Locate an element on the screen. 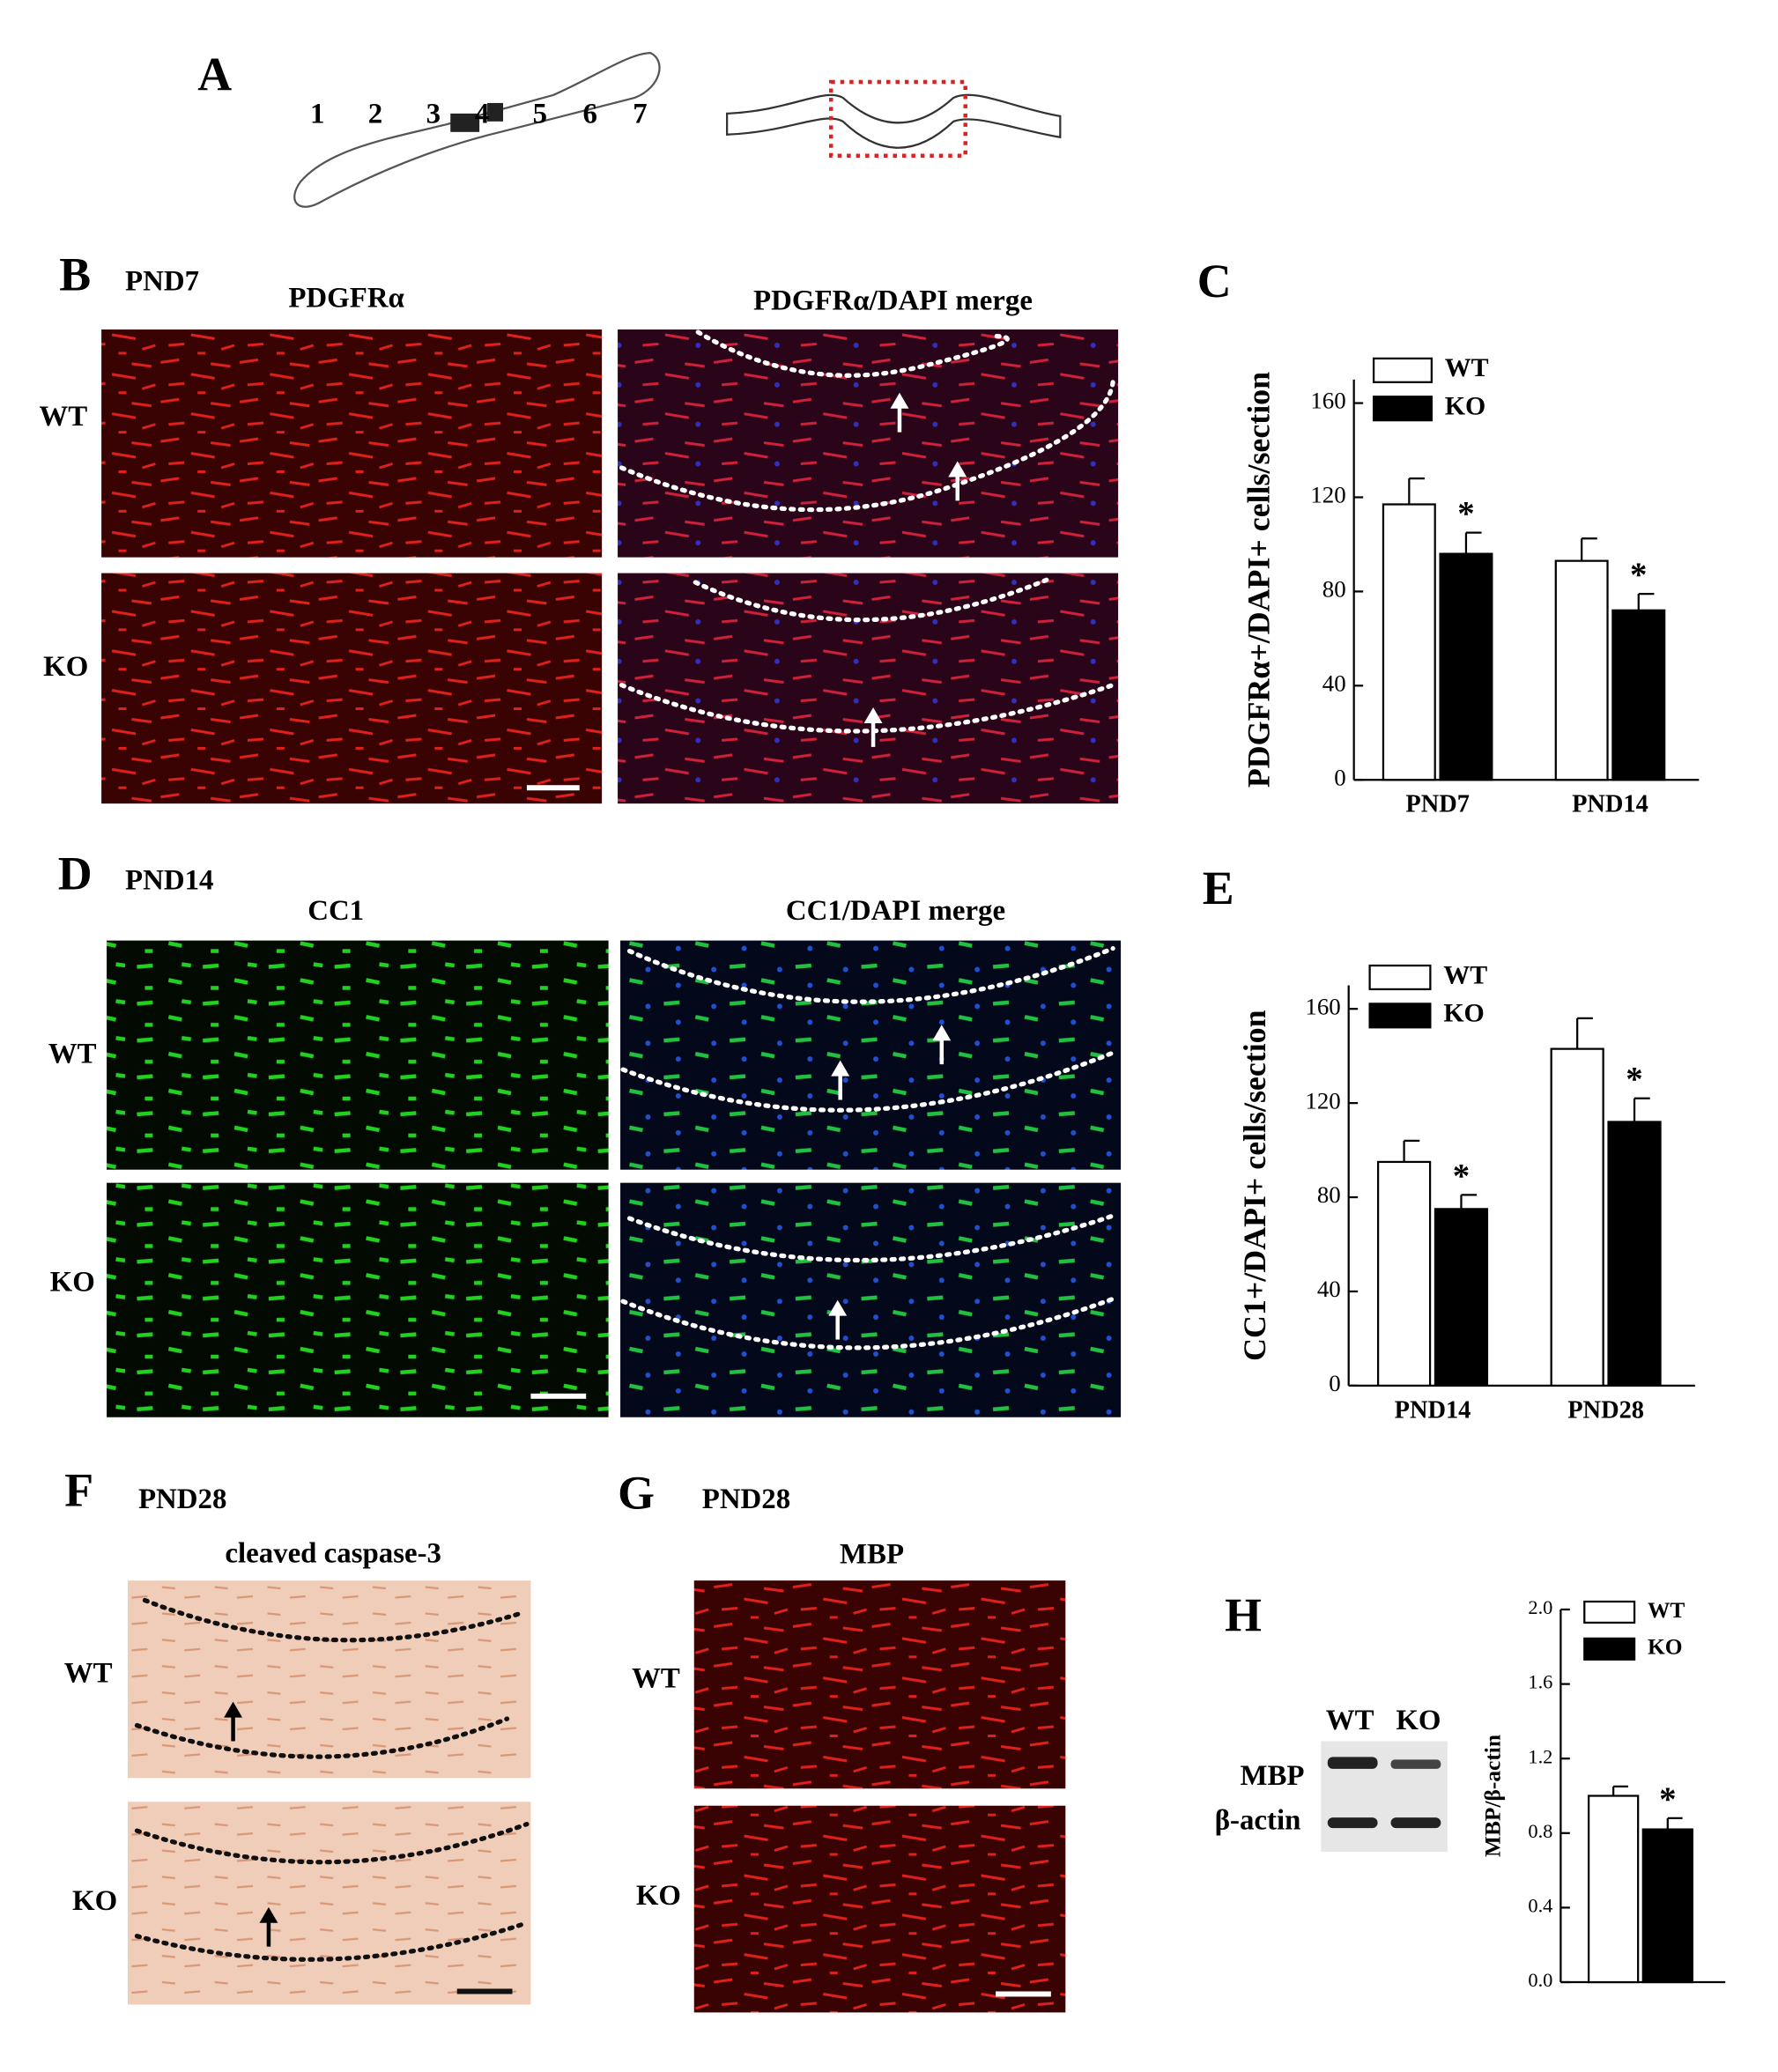 Image resolution: width=1778 pixels, height=2072 pixels. y-axis-label: PDGFRα+/DAPI+ cells/section is located at coordinates (1258, 580).